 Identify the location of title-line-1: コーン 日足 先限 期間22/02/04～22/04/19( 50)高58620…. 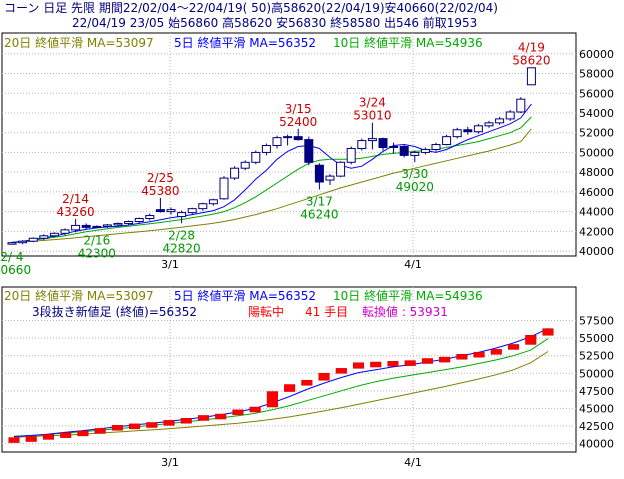
(251, 7).